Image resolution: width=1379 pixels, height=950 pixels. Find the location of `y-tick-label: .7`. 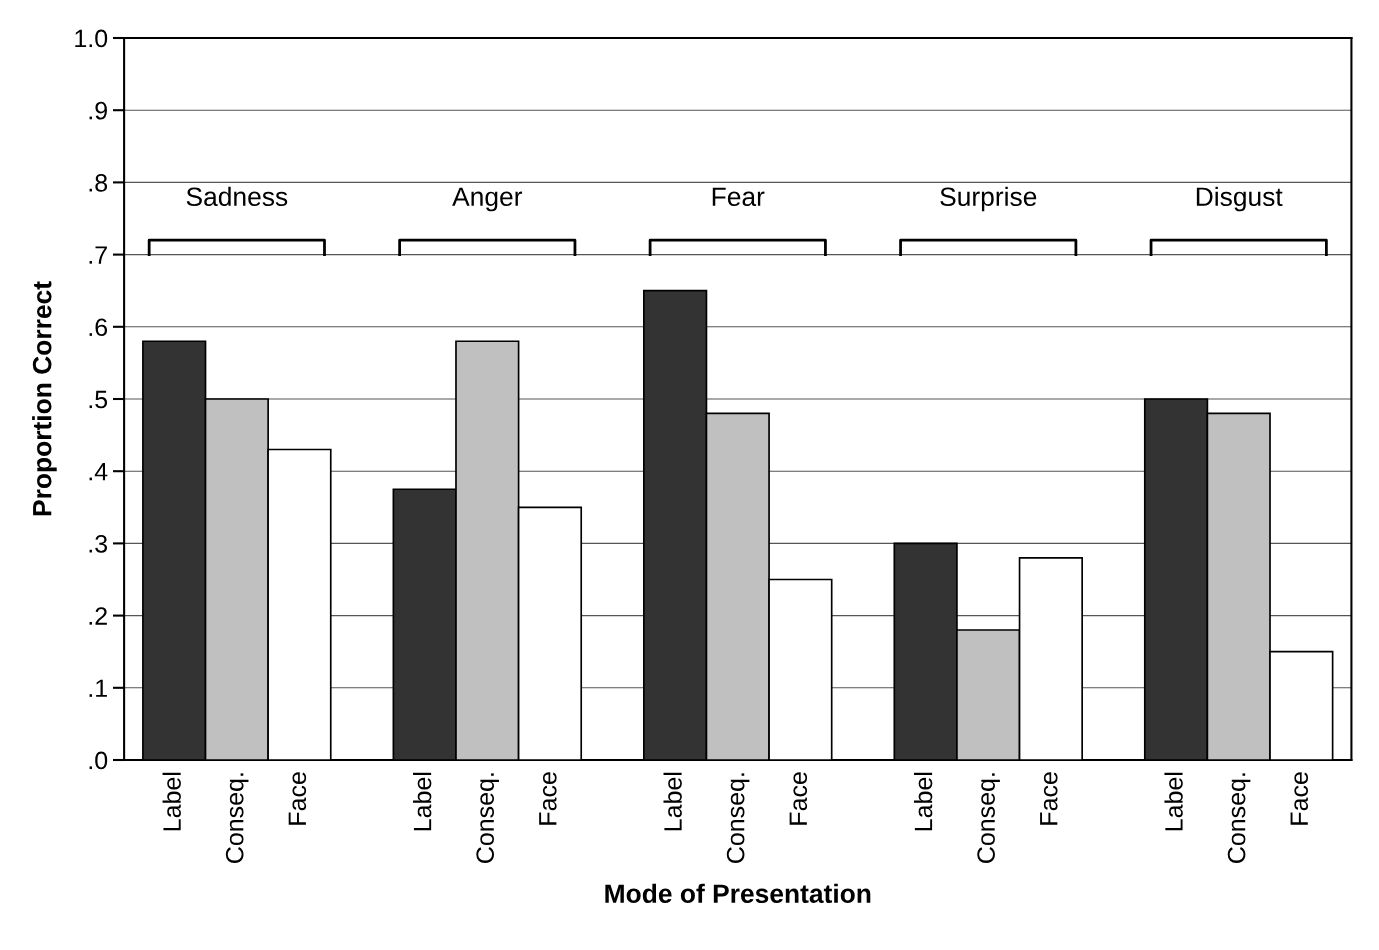

y-tick-label: .7 is located at coordinates (98, 255).